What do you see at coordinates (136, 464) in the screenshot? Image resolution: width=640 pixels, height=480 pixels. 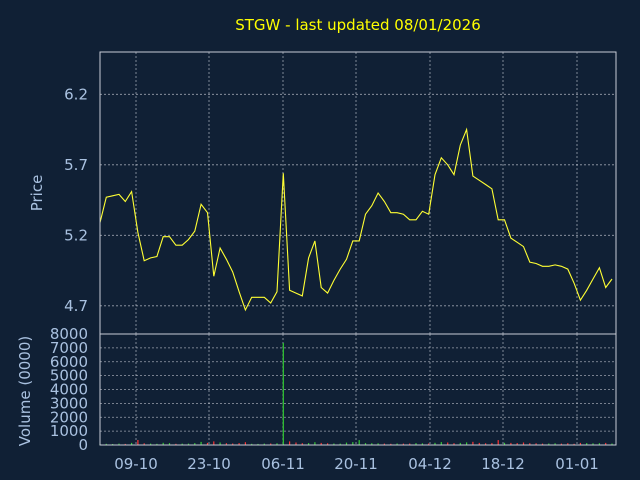 I see `x-tick-label: 09-10` at bounding box center [136, 464].